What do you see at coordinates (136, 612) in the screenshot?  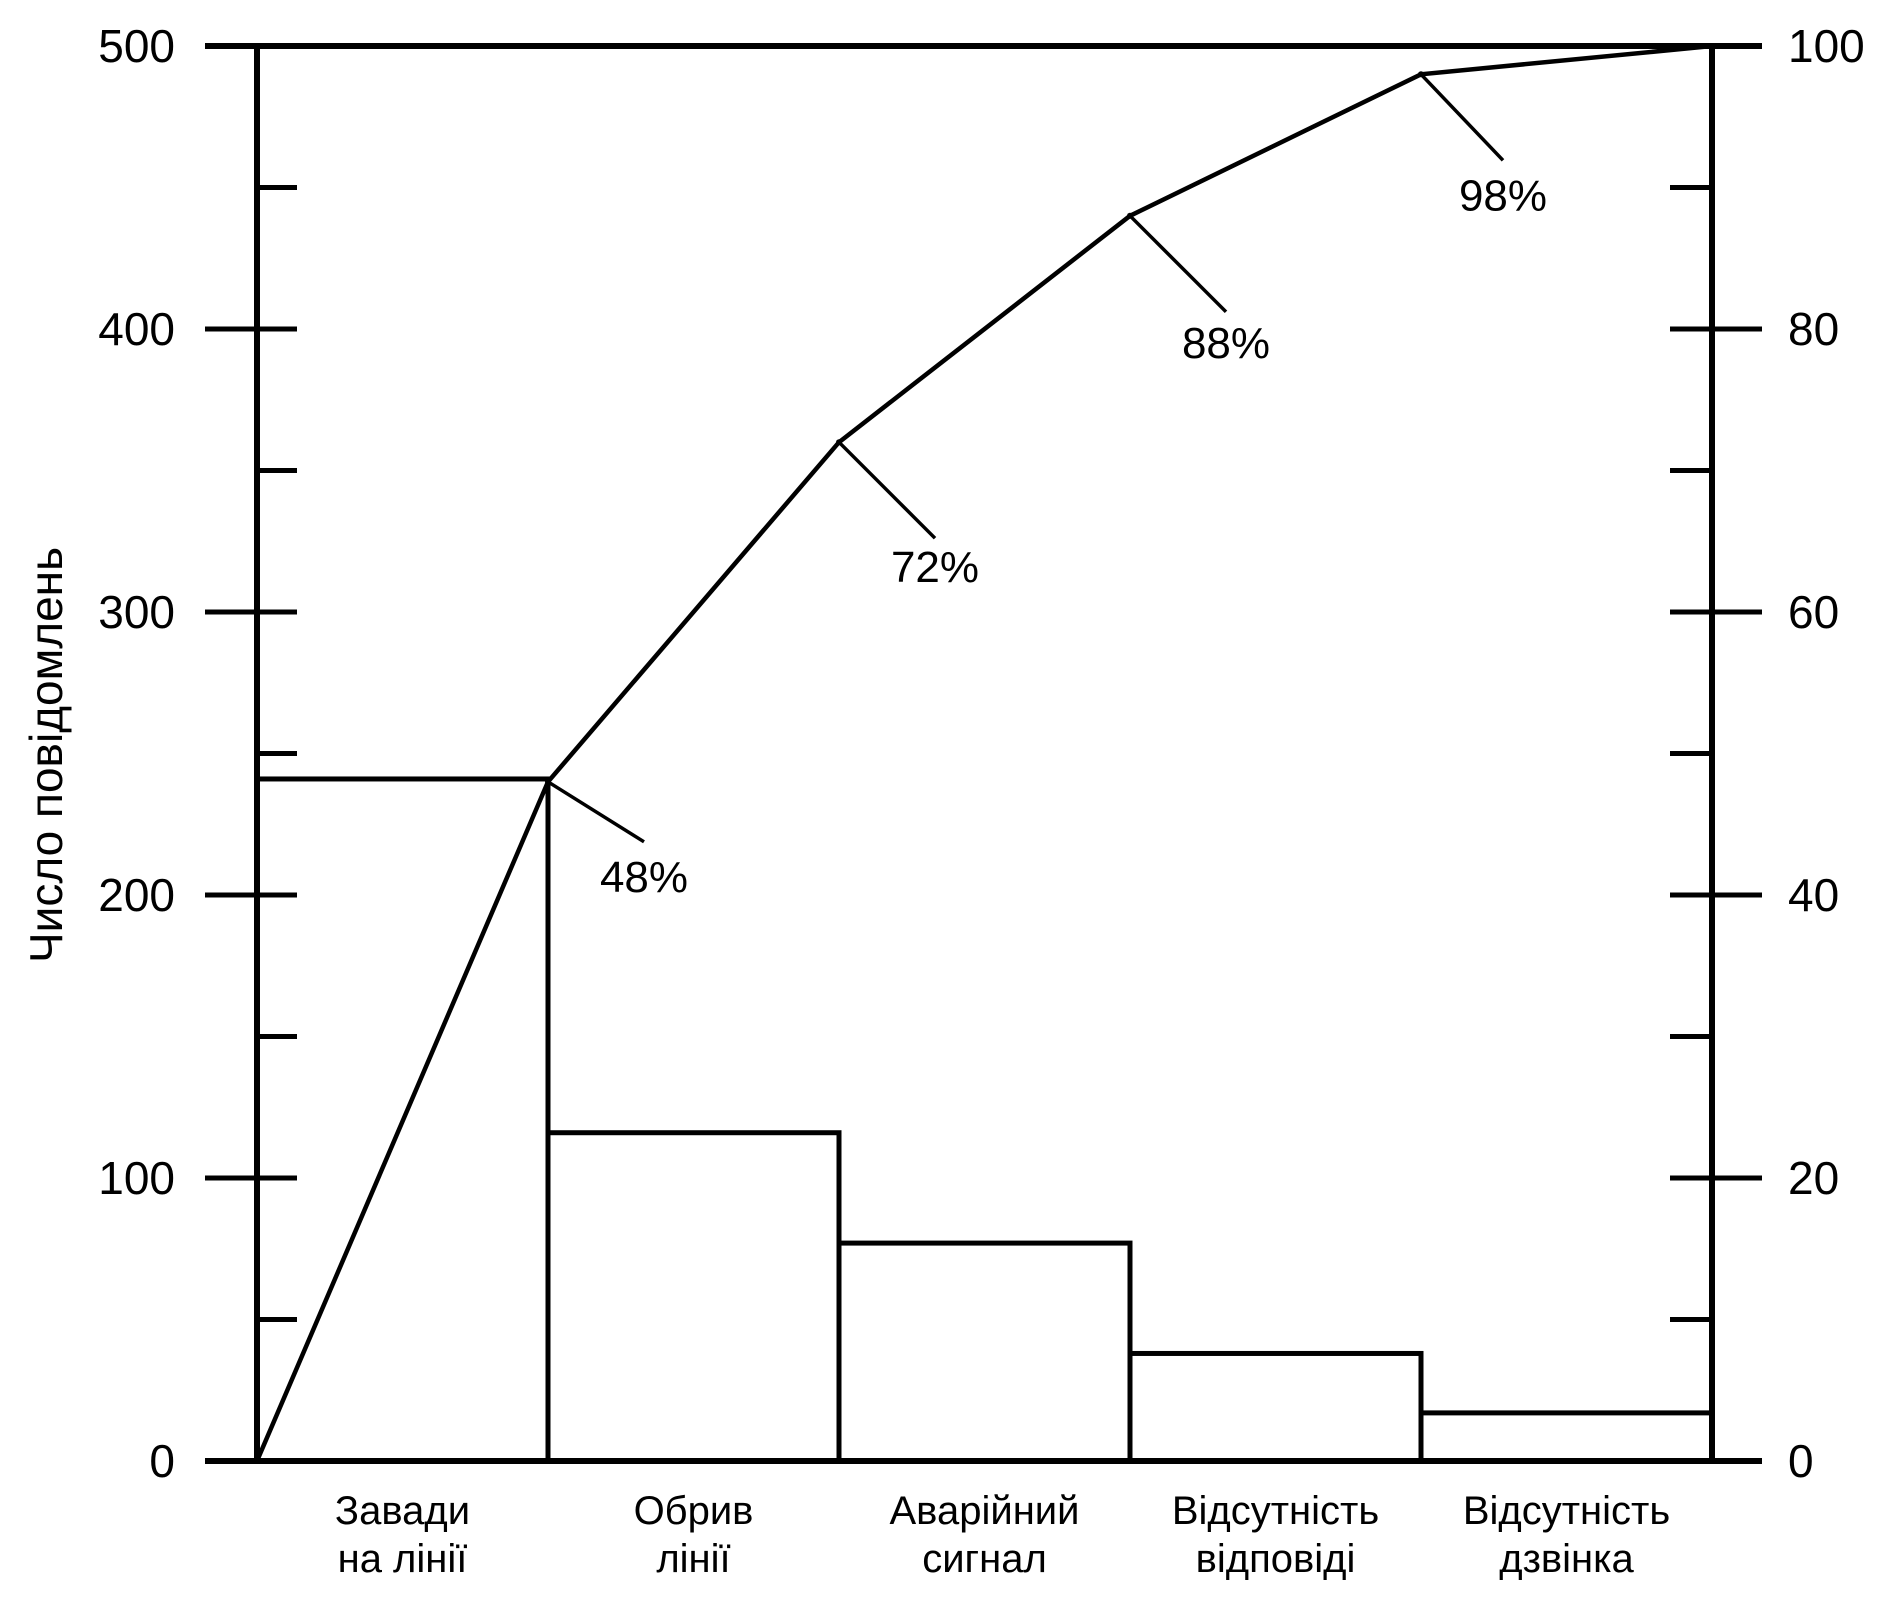 I see `y-tick-label-300: 300` at bounding box center [136, 612].